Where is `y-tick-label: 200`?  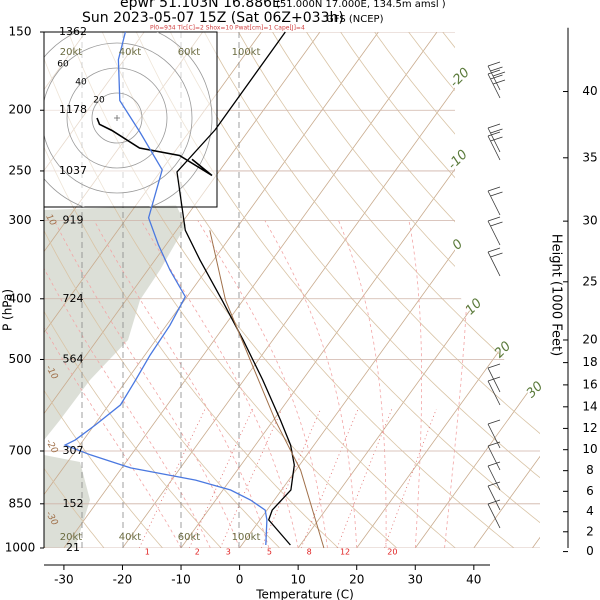
y-tick-label: 200 is located at coordinates (20, 110).